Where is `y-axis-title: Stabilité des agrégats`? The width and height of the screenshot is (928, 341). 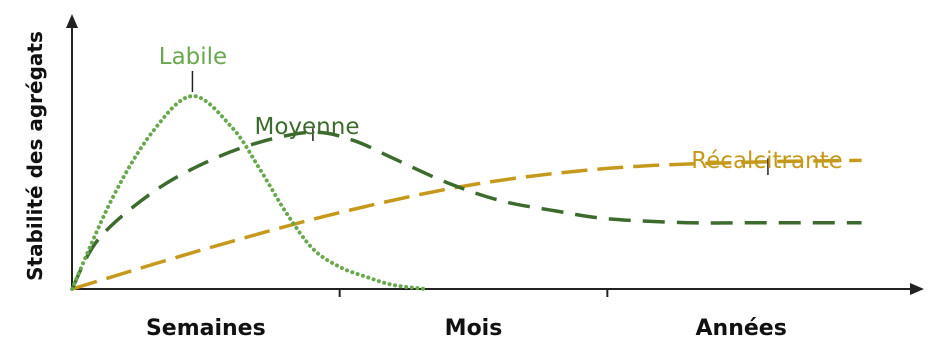 y-axis-title: Stabilité des agrégats is located at coordinates (35, 156).